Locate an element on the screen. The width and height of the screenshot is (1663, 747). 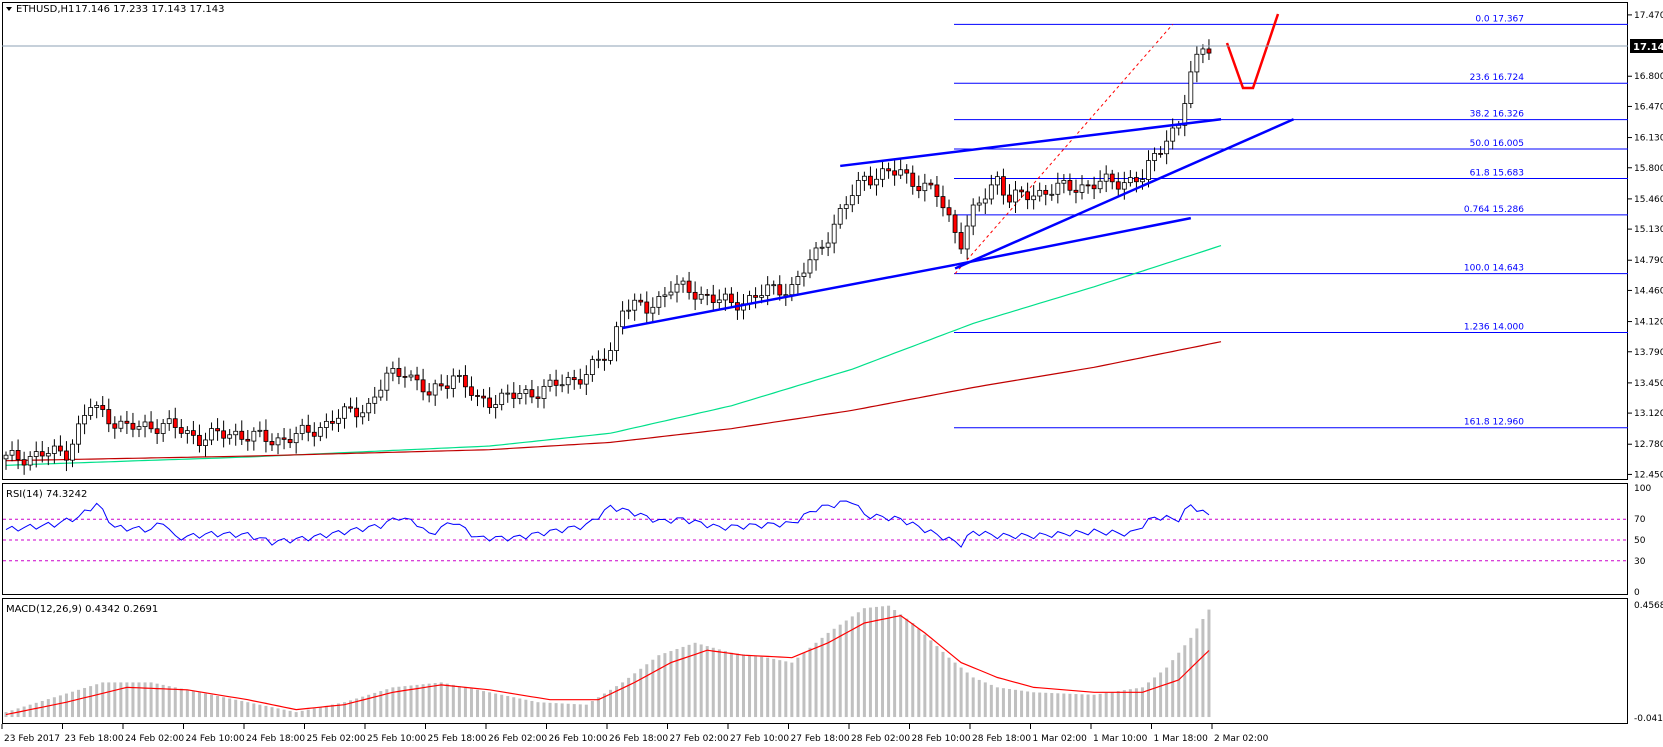
price-tick-label: 13.120 is located at coordinates (1648, 414).